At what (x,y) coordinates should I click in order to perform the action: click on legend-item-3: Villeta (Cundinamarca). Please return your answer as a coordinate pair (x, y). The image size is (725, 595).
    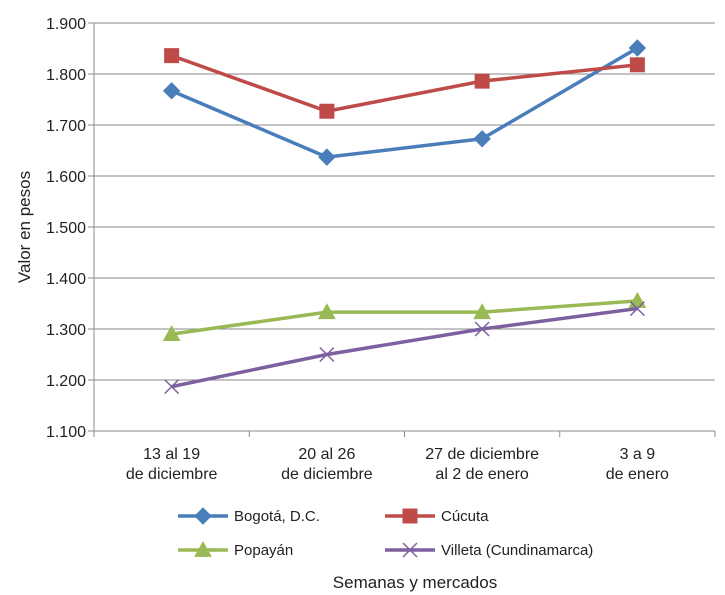
    Looking at the image, I should click on (489, 550).